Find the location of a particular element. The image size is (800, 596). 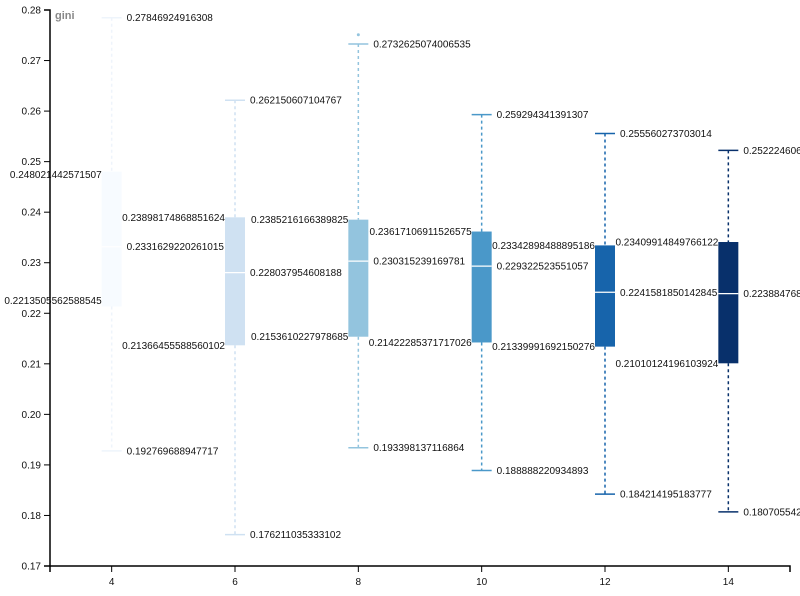

whisker-low-label: 0.184214195183777 is located at coordinates (666, 495).